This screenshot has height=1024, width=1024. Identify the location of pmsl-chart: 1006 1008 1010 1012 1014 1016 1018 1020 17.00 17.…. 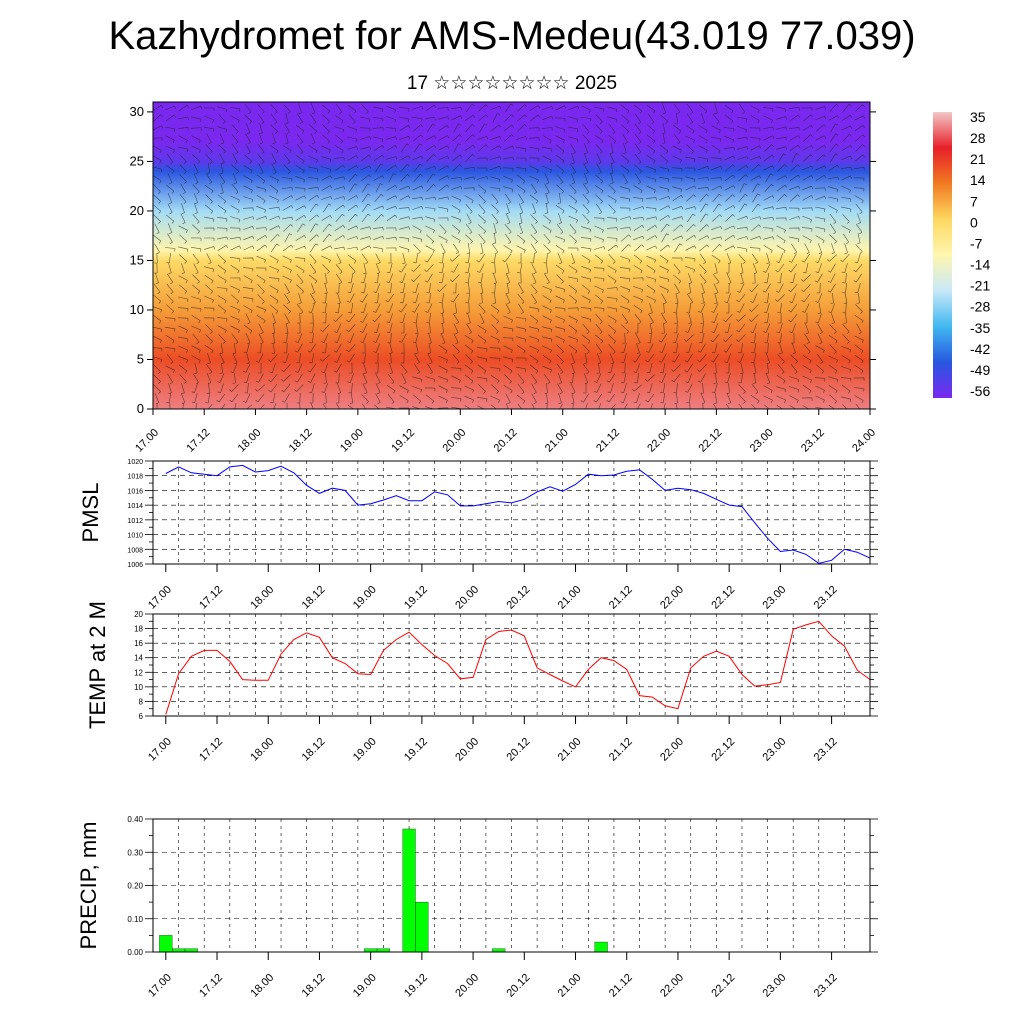
(478, 535).